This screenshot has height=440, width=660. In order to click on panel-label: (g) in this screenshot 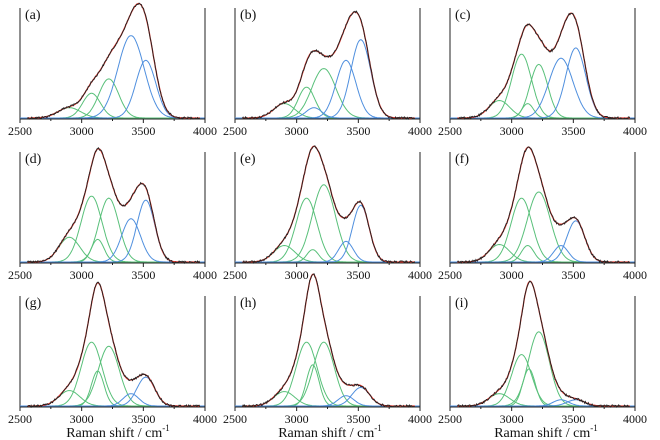, I will do `click(33, 303)`.